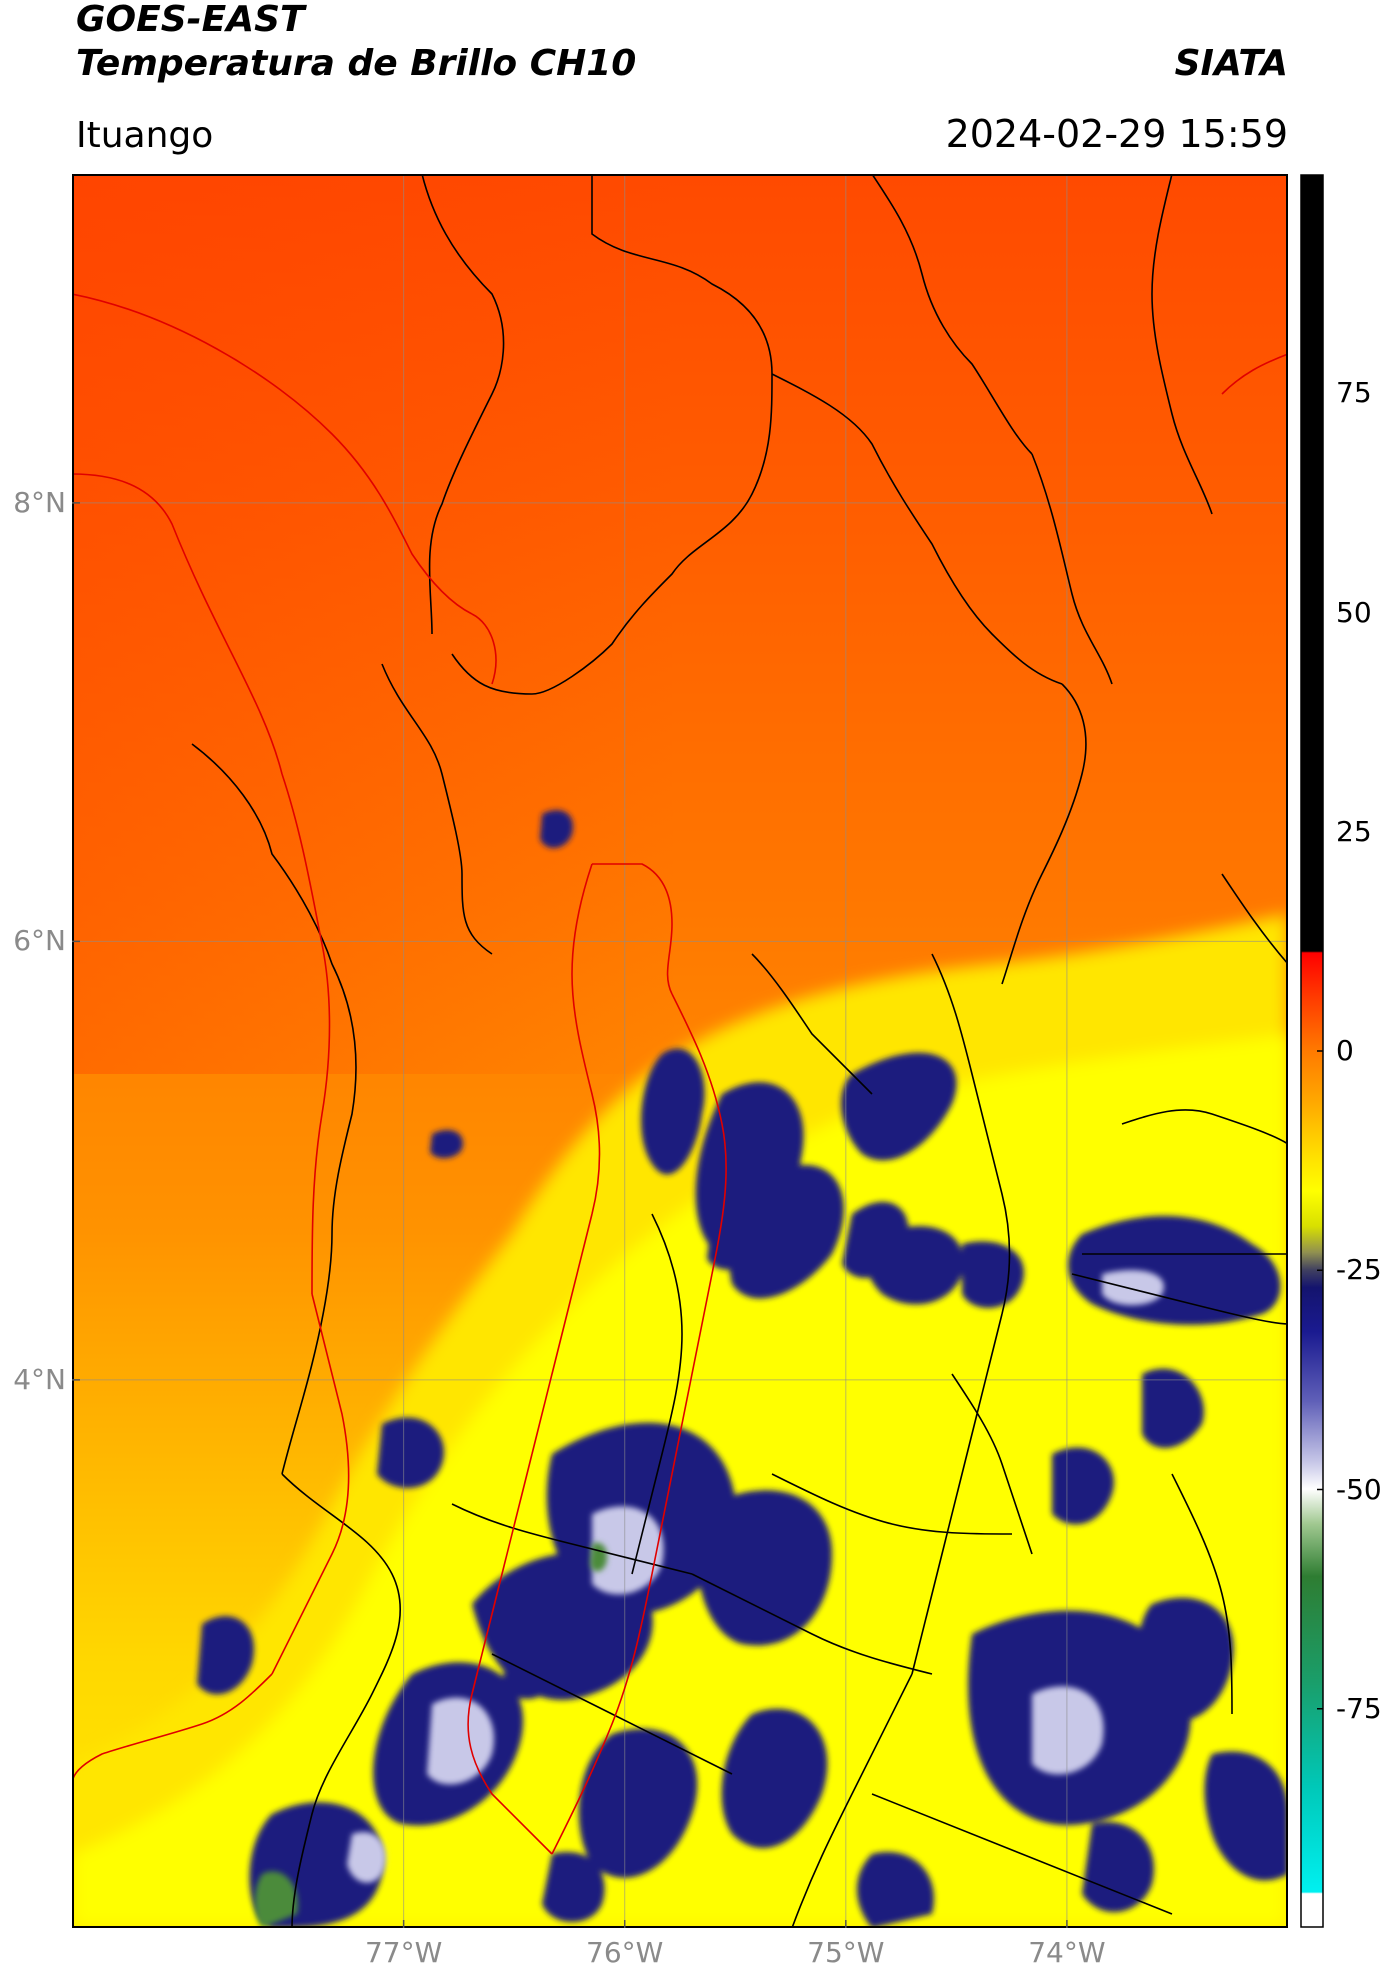 The image size is (1384, 1981). Describe the element at coordinates (190, 20) in the screenshot. I see `title-satellite: GOES-EAST` at that location.